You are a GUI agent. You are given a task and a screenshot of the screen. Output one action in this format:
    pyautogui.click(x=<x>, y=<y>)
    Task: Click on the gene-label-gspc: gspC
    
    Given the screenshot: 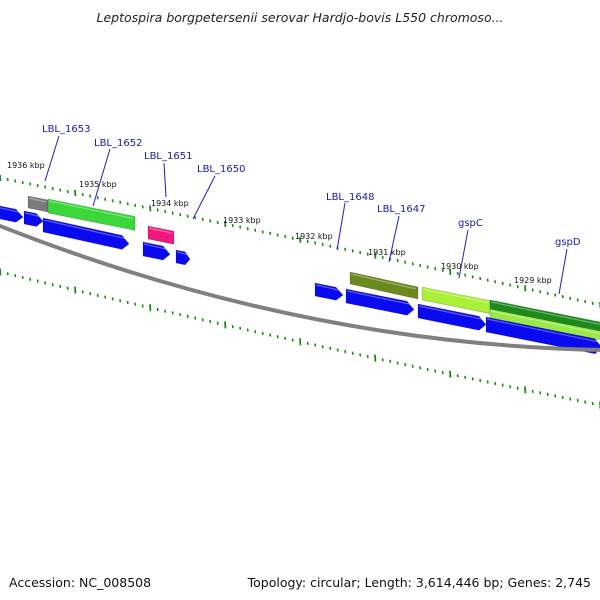 What is the action you would take?
    pyautogui.click(x=470, y=223)
    